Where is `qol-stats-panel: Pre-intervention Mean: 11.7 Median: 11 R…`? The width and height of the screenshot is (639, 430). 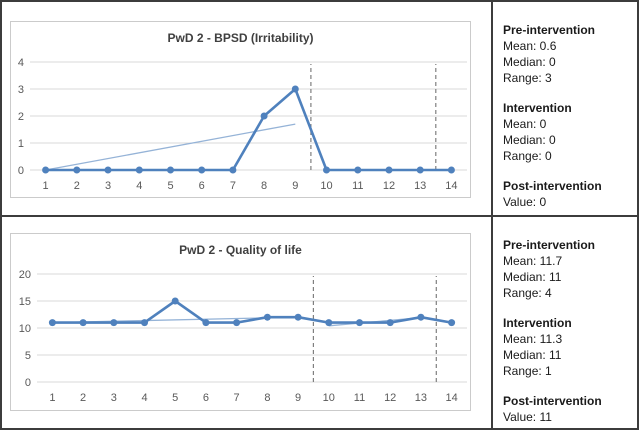 qol-stats-panel: Pre-intervention Mean: 11.7 Median: 11 R… is located at coordinates (565, 322).